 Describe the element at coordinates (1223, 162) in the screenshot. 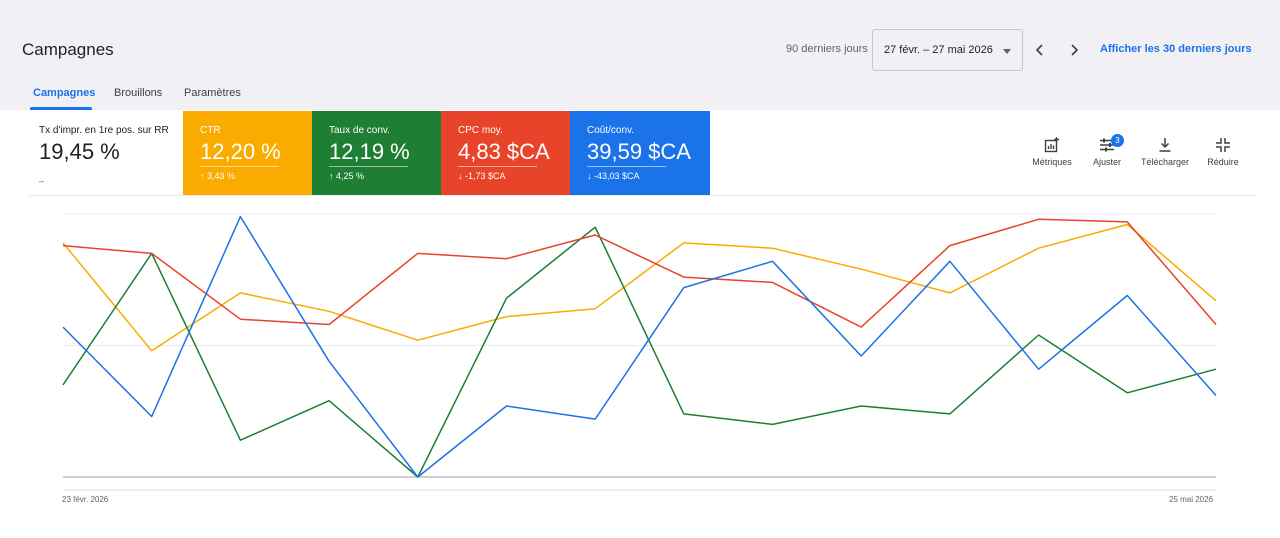

I see `collapse-button-label: Réduire` at that location.